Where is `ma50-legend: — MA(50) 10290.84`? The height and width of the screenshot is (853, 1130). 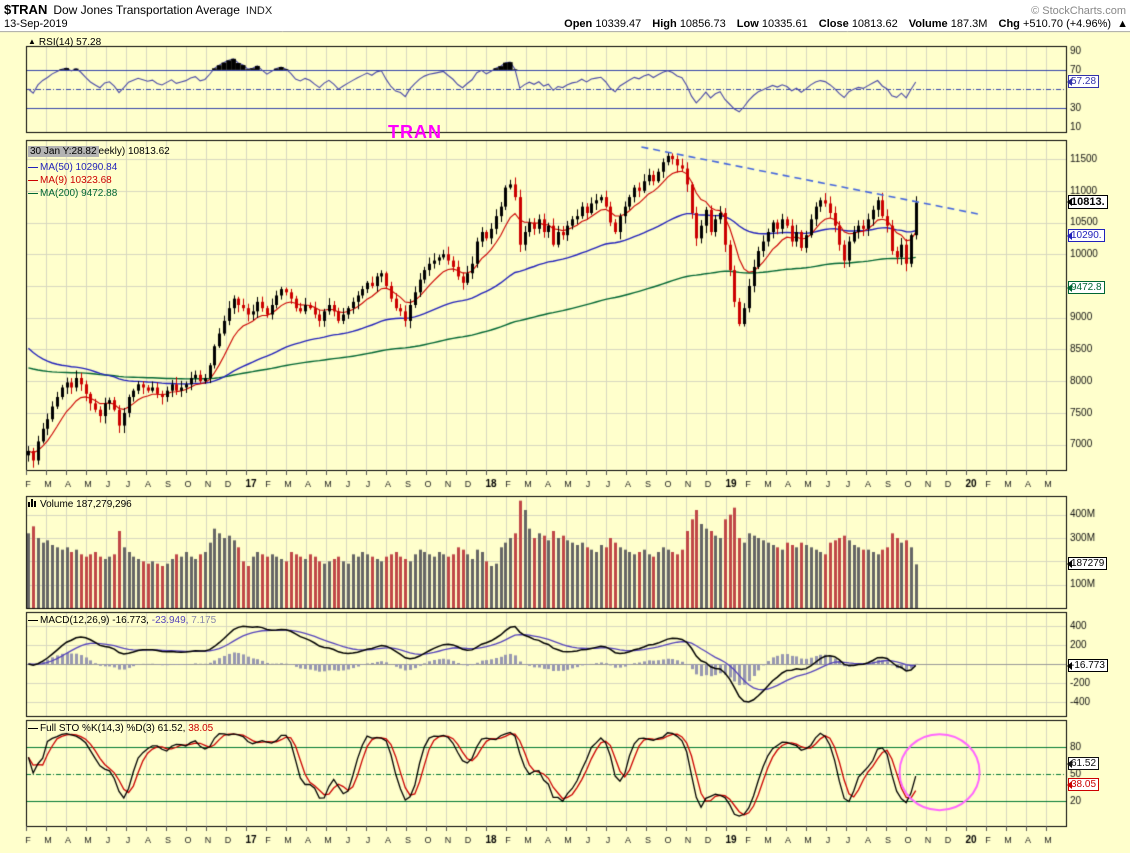
ma50-legend: — MA(50) 10290.84 is located at coordinates (73, 167).